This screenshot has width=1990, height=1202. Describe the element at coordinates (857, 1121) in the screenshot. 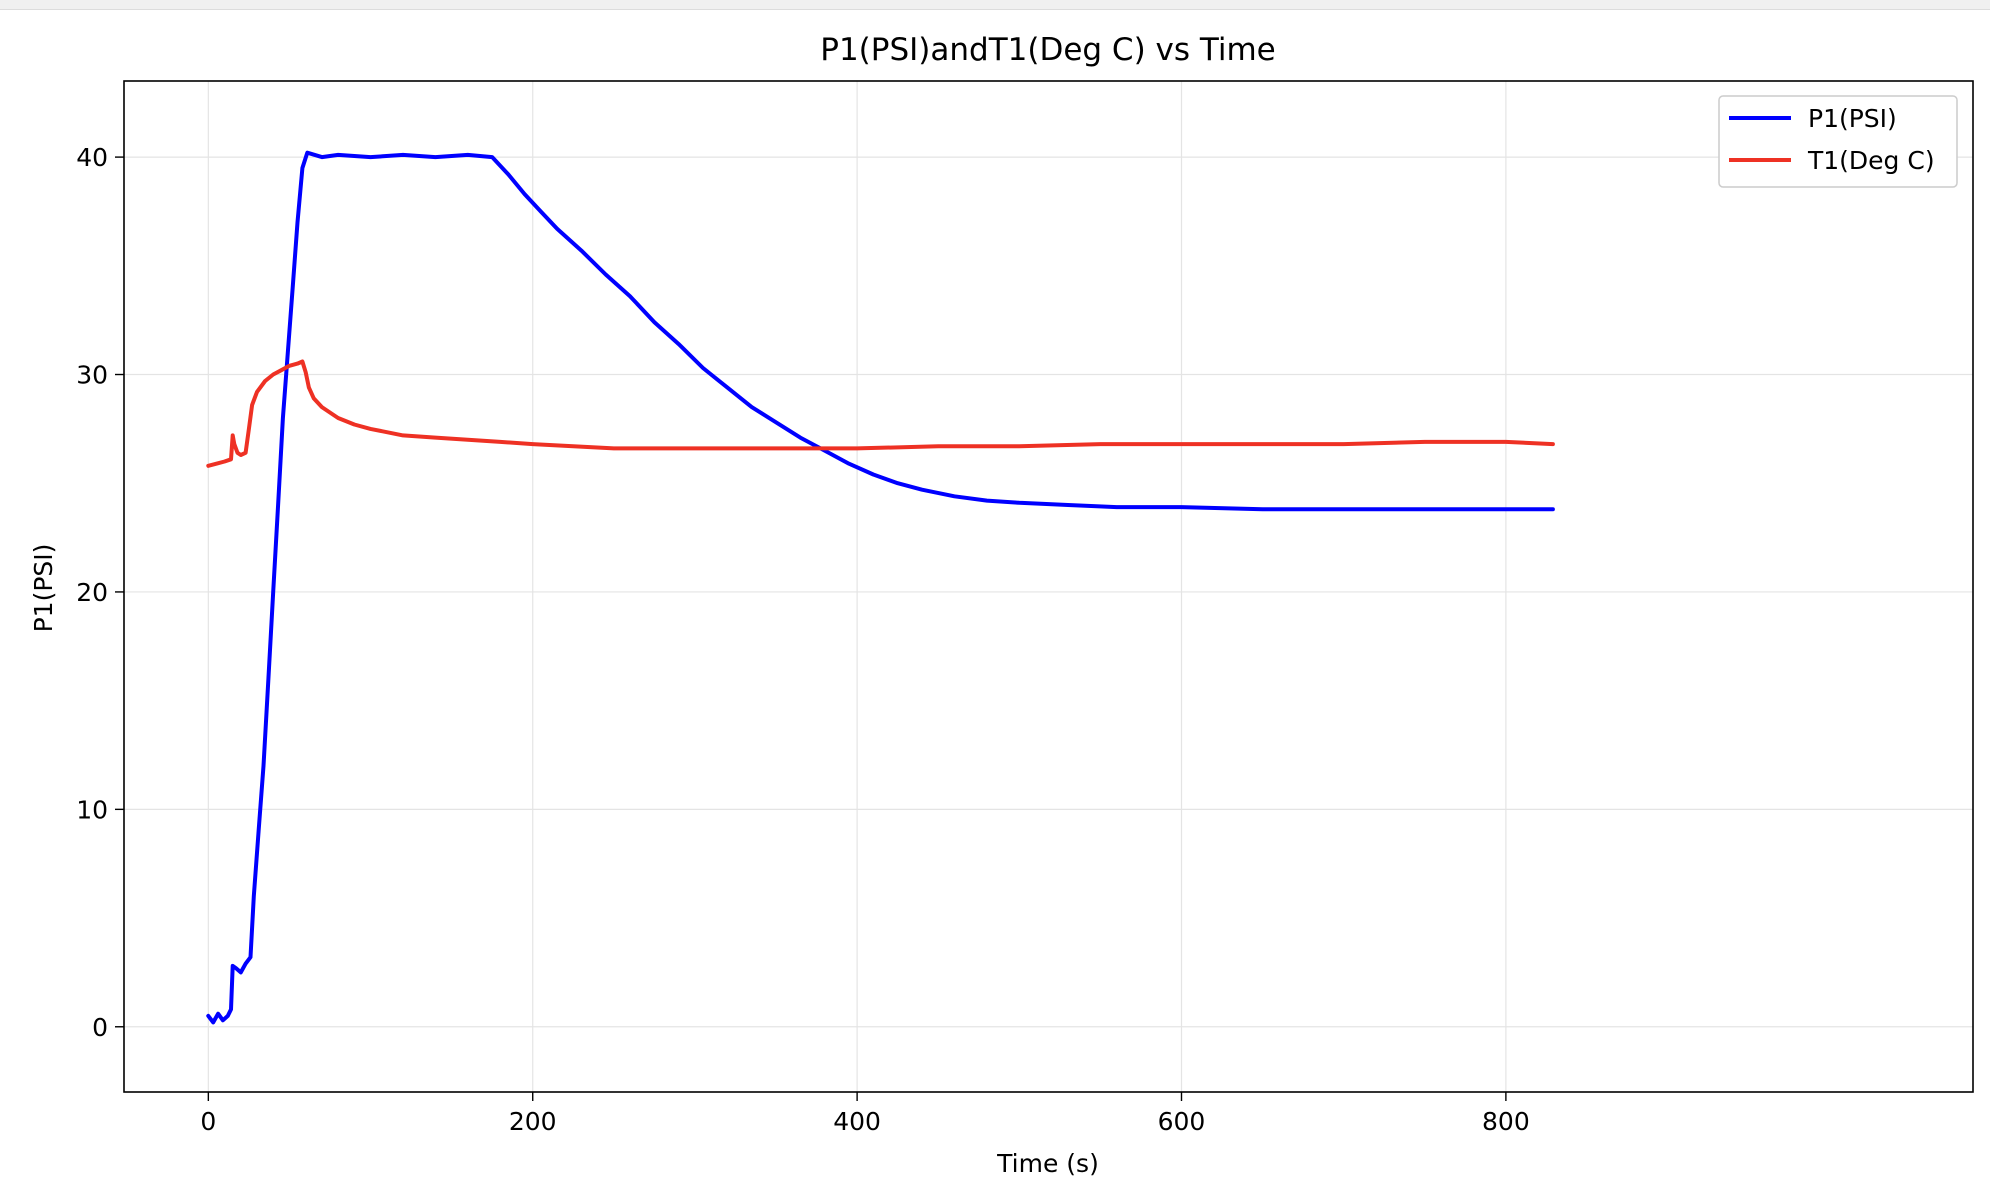

I see `x-tick-label: 400` at that location.